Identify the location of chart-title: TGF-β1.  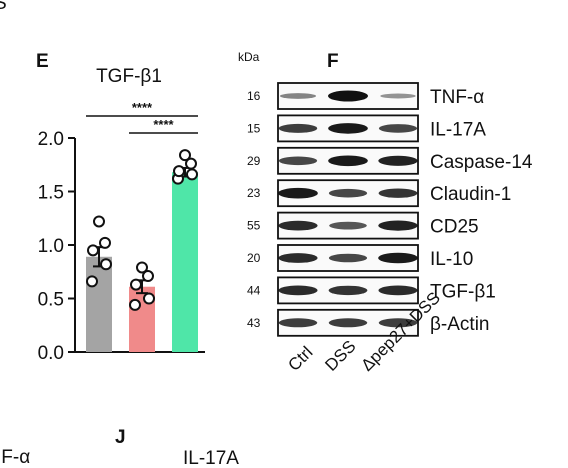
(129, 76).